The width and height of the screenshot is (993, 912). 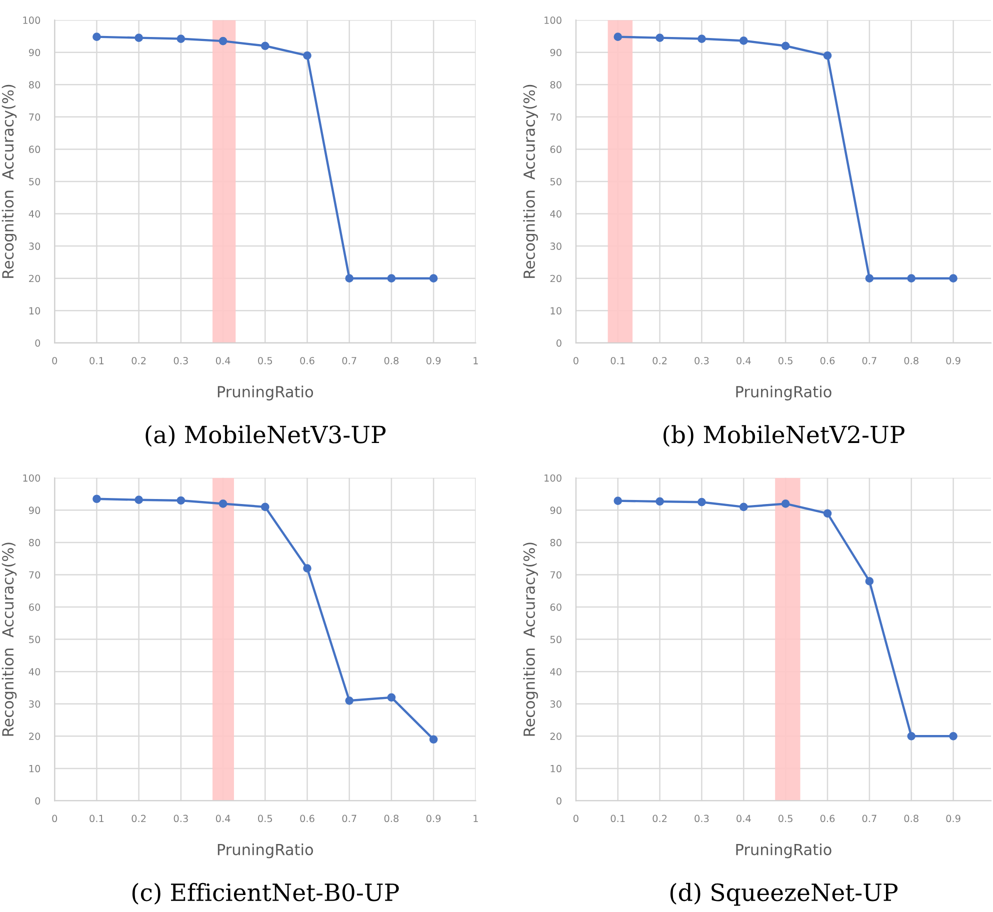 What do you see at coordinates (701, 818) in the screenshot?
I see `x-tick-label: 0.3` at bounding box center [701, 818].